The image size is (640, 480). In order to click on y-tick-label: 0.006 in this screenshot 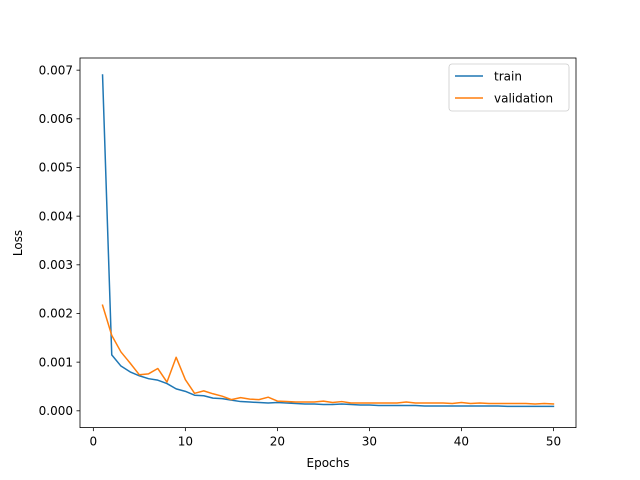, I will do `click(56, 119)`.